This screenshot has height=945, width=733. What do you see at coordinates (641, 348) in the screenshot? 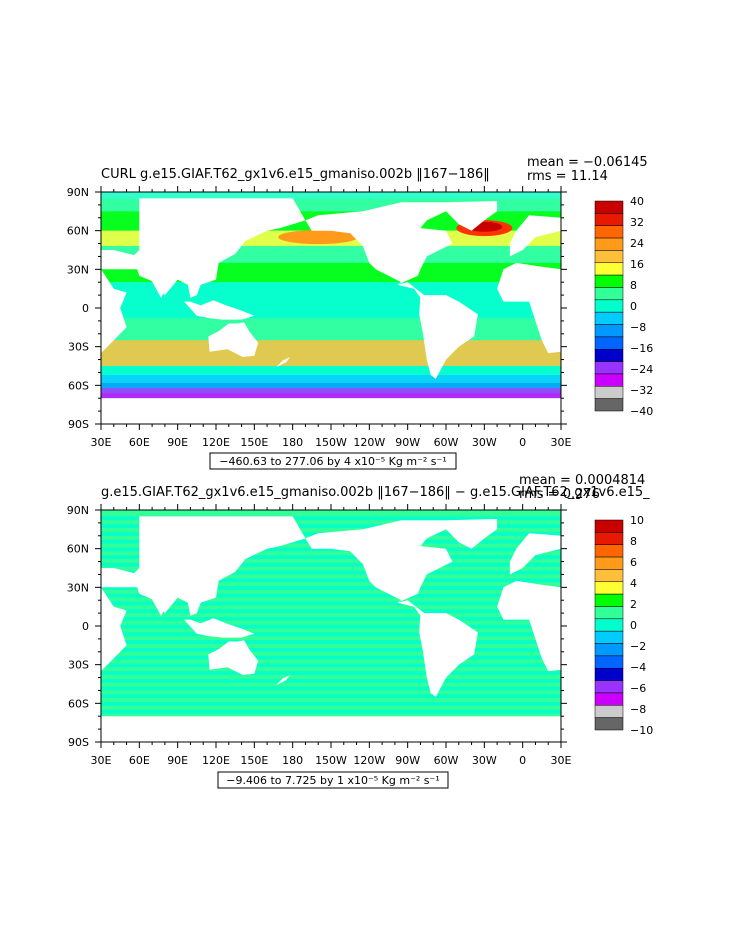
I see `colorbar-label: −16` at bounding box center [641, 348].